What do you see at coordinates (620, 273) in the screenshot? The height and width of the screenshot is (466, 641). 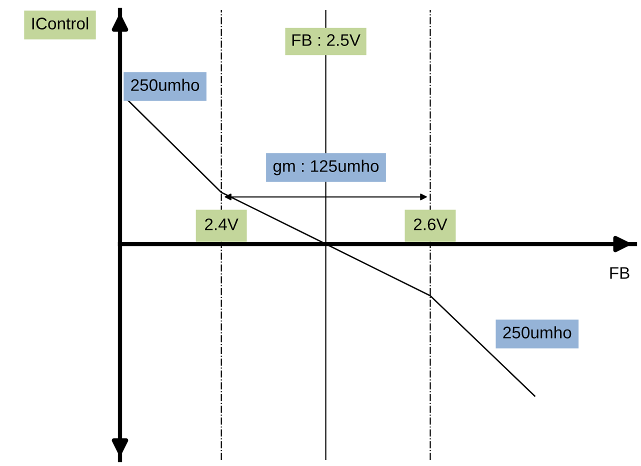 I see `x-axis-title: FB` at bounding box center [620, 273].